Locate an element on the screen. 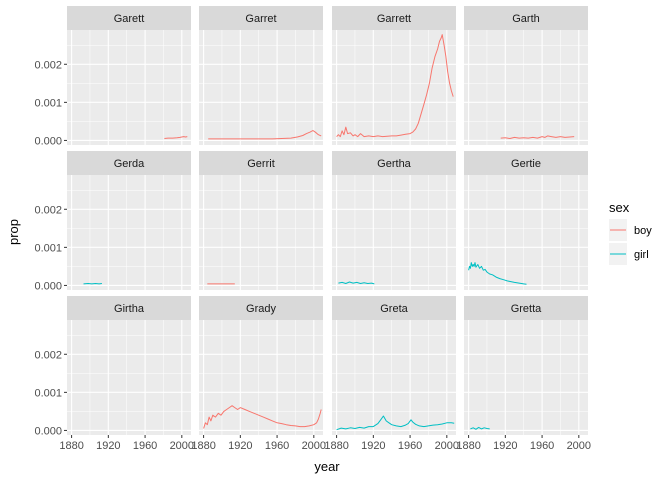  facet-title: Gerrit is located at coordinates (261, 164).